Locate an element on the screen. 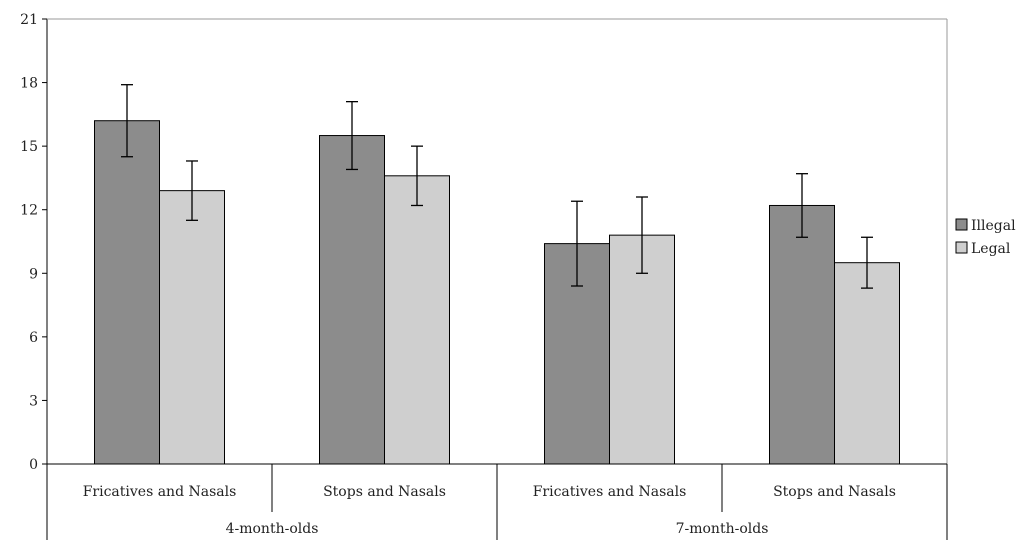  x-group-label: 4-month-olds is located at coordinates (272, 529).